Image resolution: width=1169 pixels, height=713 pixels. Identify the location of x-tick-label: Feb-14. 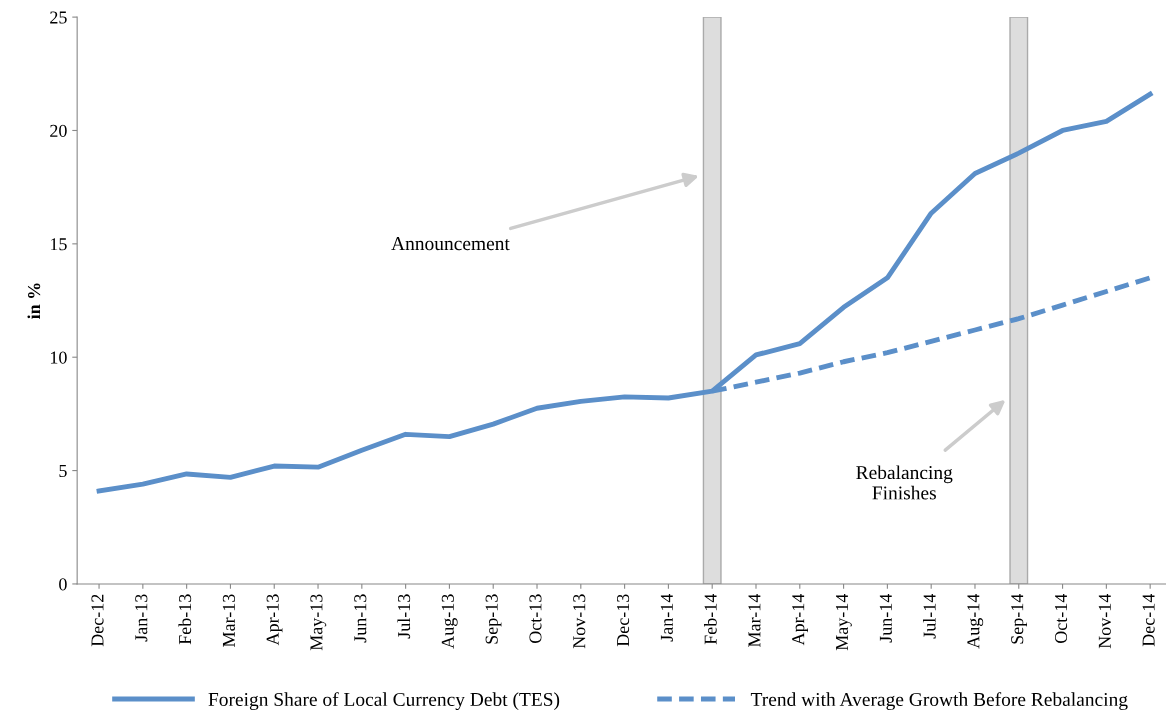
(710, 619).